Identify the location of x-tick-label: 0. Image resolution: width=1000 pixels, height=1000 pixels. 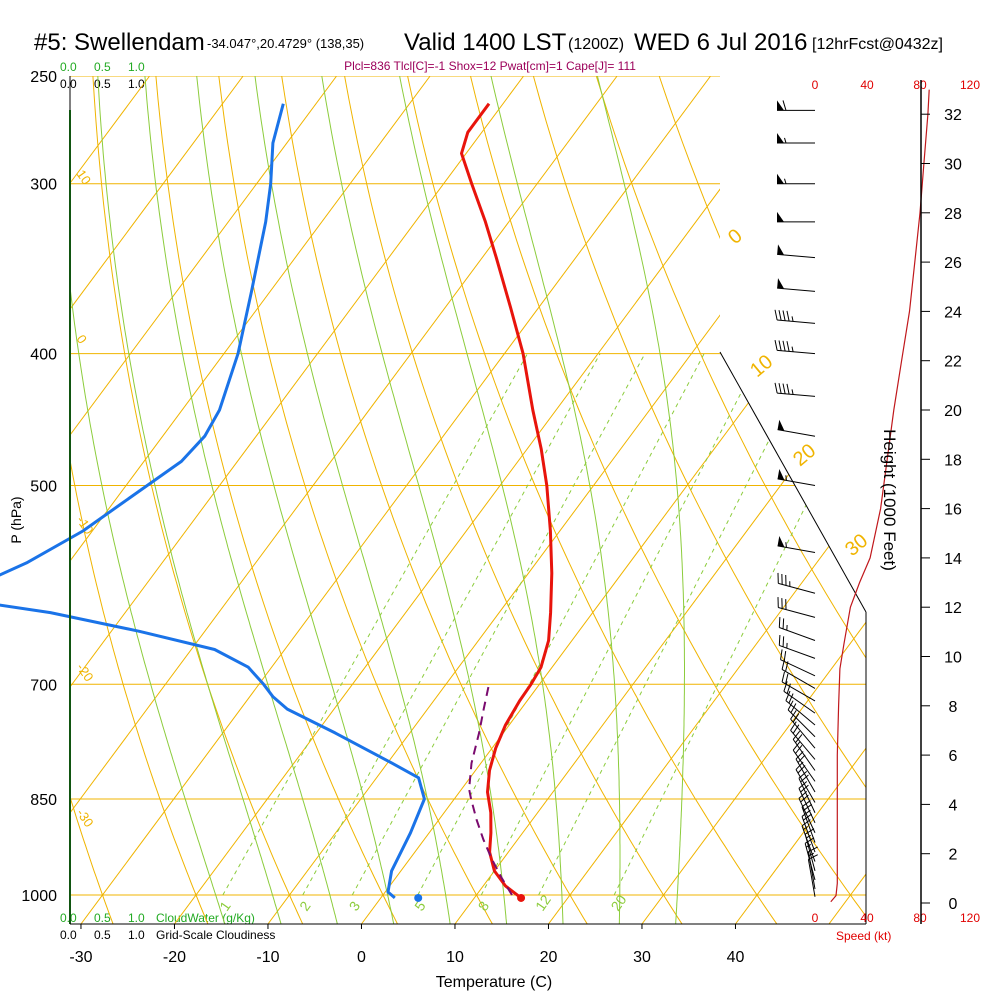
(361, 957).